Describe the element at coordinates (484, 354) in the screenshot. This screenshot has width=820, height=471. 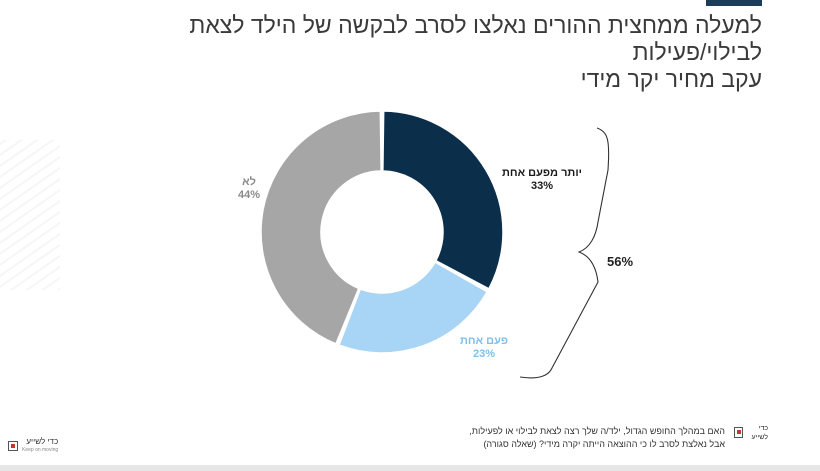
I see `slice-value-label: 23%` at that location.